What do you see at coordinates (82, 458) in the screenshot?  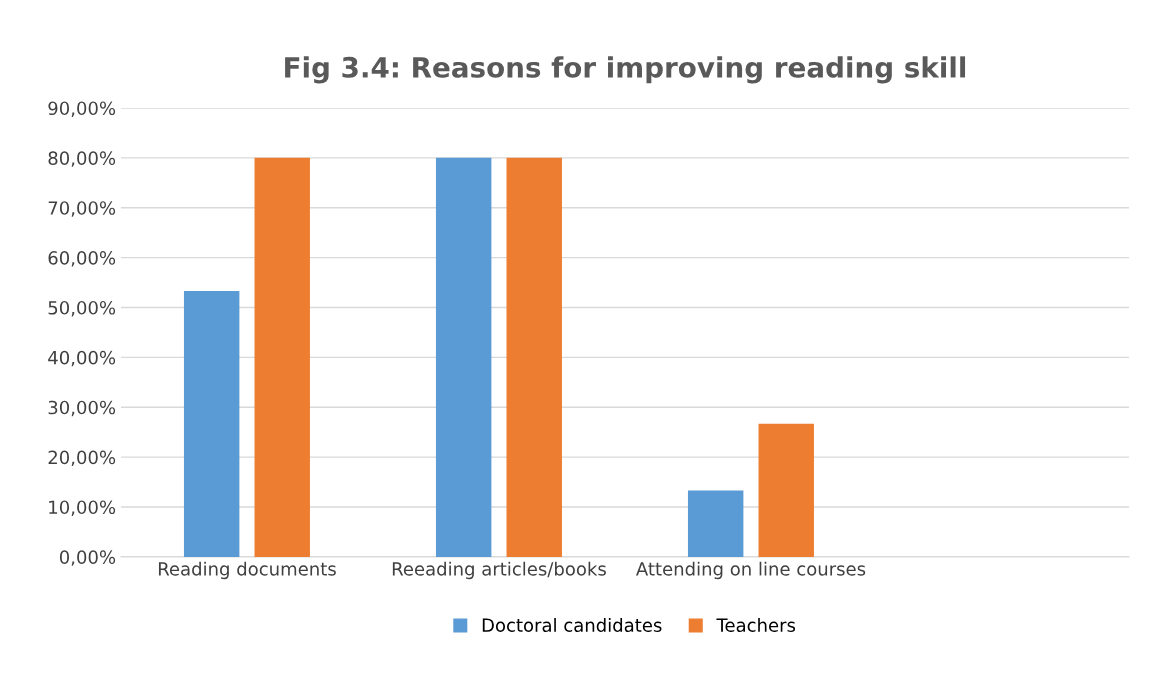 I see `y-tick-label: 20,00%` at bounding box center [82, 458].